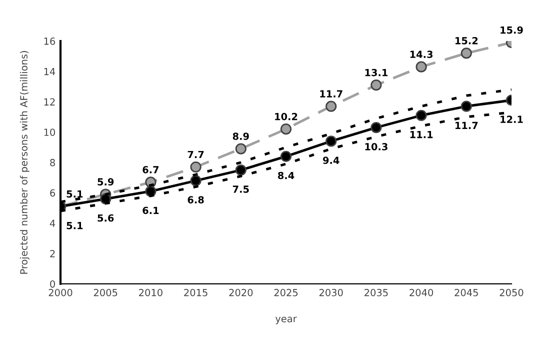 This screenshot has height=342, width=550. Describe the element at coordinates (421, 134) in the screenshot. I see `data-label: 11.1` at that location.